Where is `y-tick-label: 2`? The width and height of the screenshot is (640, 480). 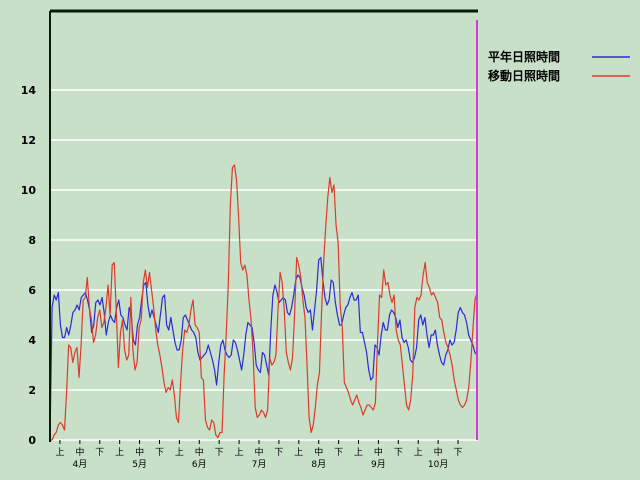 y-tick-label: 2 is located at coordinates (32, 390).